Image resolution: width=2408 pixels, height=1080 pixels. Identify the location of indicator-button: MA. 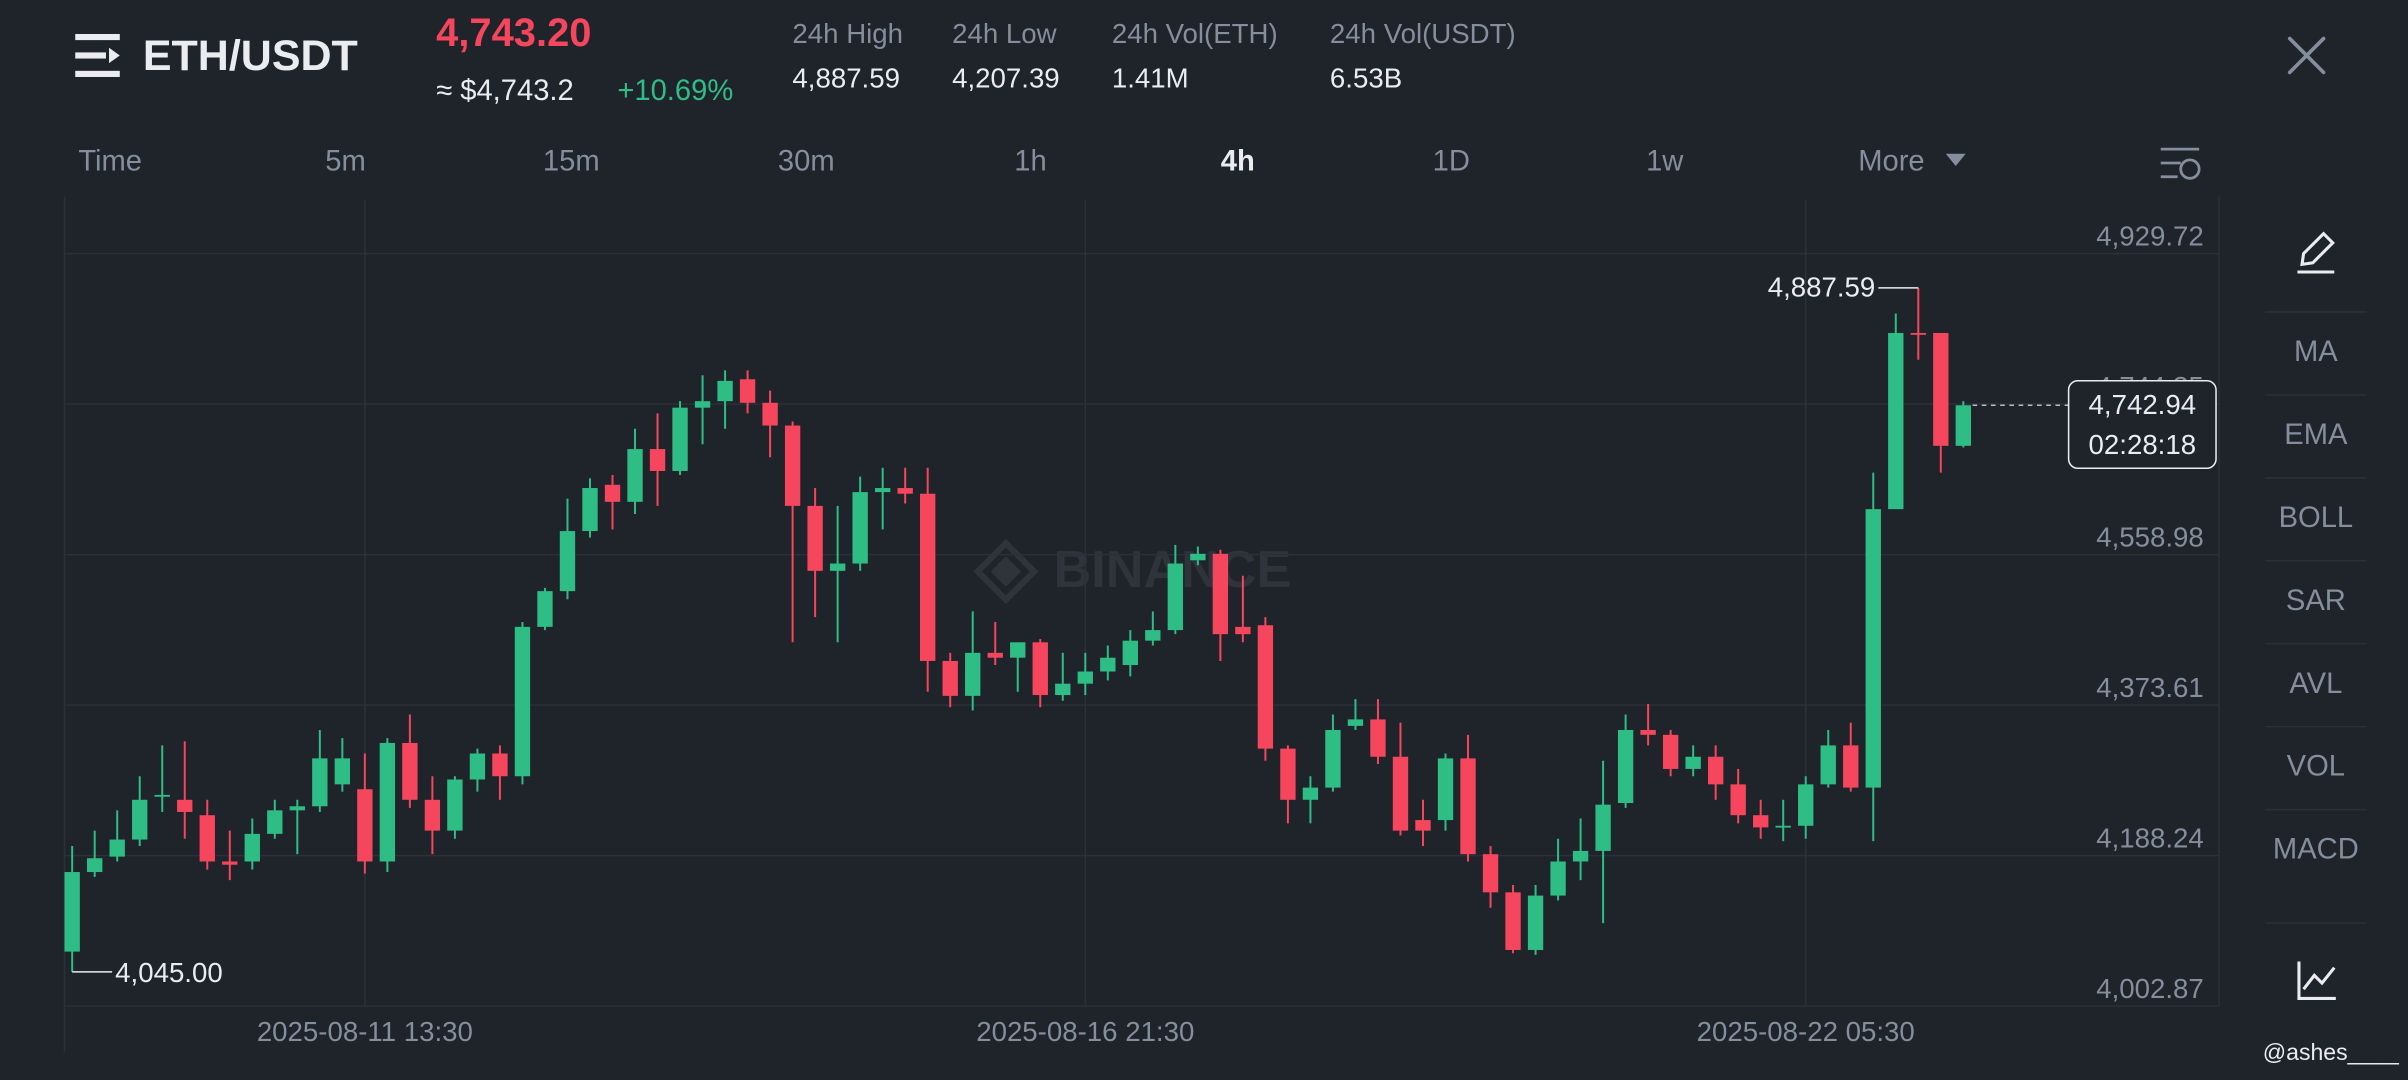
(2316, 352).